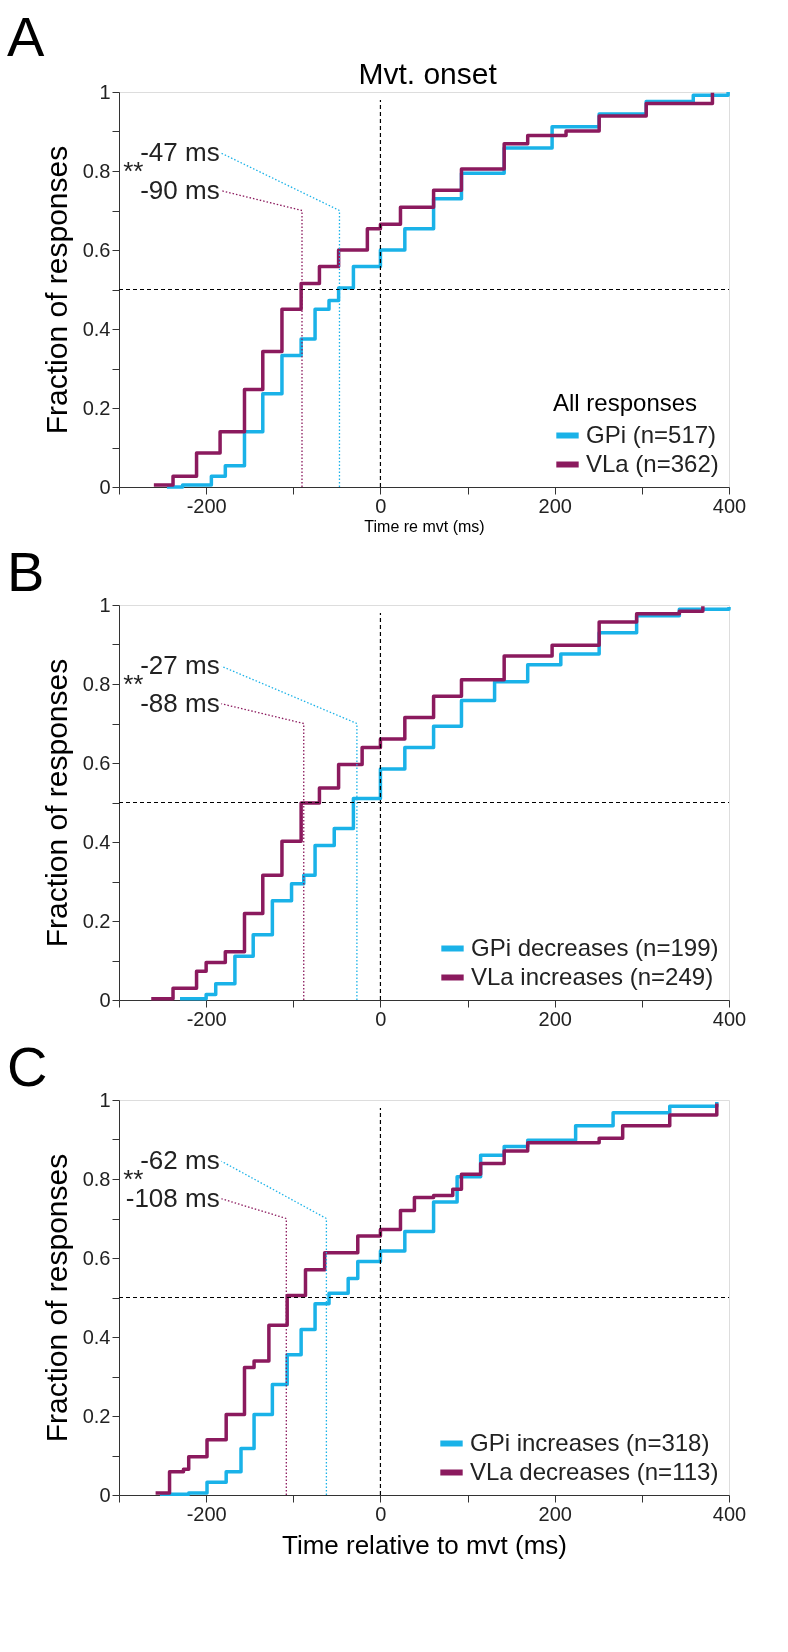  I want to click on legend-label: GPi (n=517), so click(651, 434).